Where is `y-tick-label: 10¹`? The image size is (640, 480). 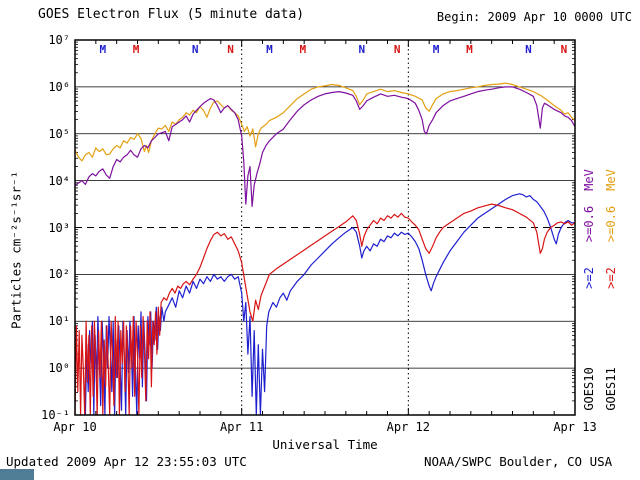 y-tick-label: 10¹ is located at coordinates (59, 321).